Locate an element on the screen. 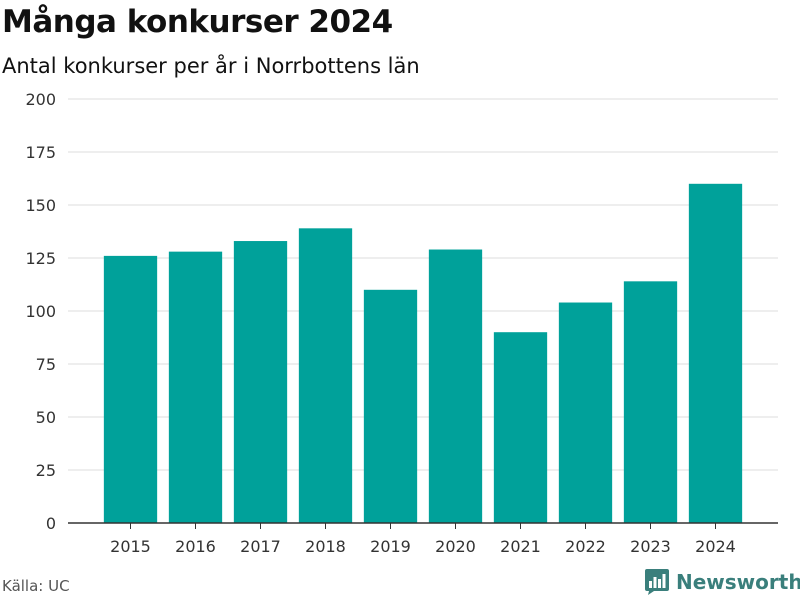 This screenshot has height=600, width=800. x-tick-label: 2018 is located at coordinates (325, 546).